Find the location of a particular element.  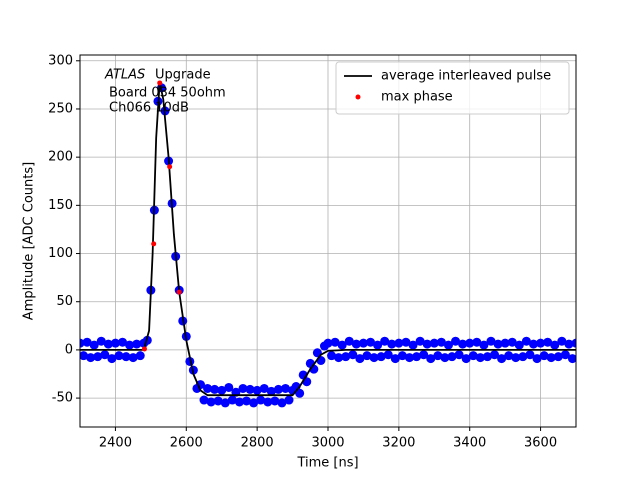

legend: average interleaved pulse max phase is located at coordinates (452, 88).